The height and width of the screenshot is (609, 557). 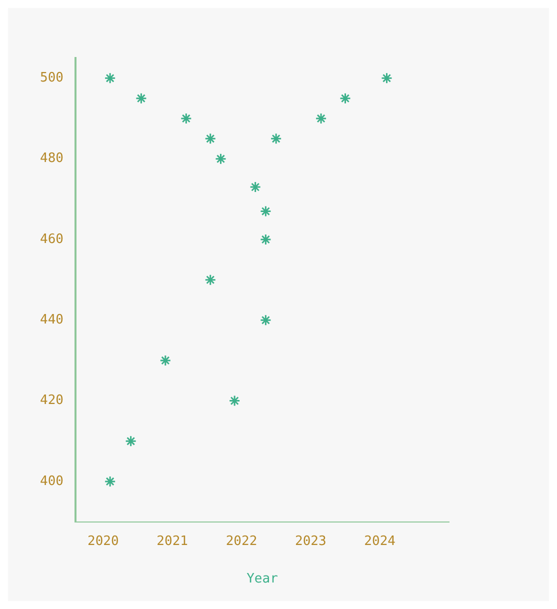 What do you see at coordinates (52, 400) in the screenshot?
I see `y-tick-label: 420` at bounding box center [52, 400].